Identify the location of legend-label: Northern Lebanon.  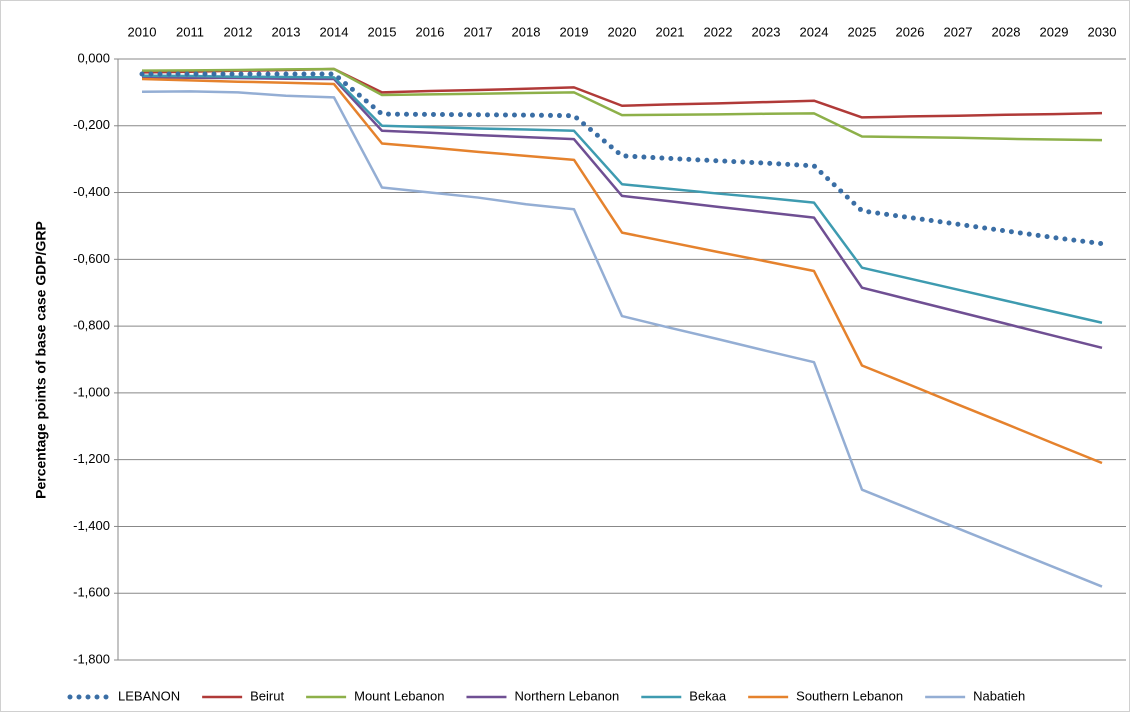
(566, 695).